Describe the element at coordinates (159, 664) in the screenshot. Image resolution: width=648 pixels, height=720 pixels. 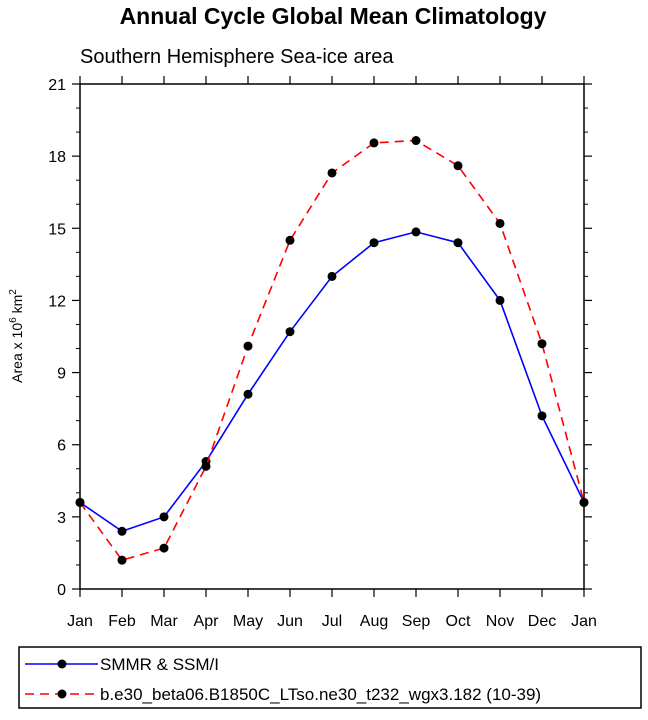
I see `legend-label-1: SMMR & SSM/I` at that location.